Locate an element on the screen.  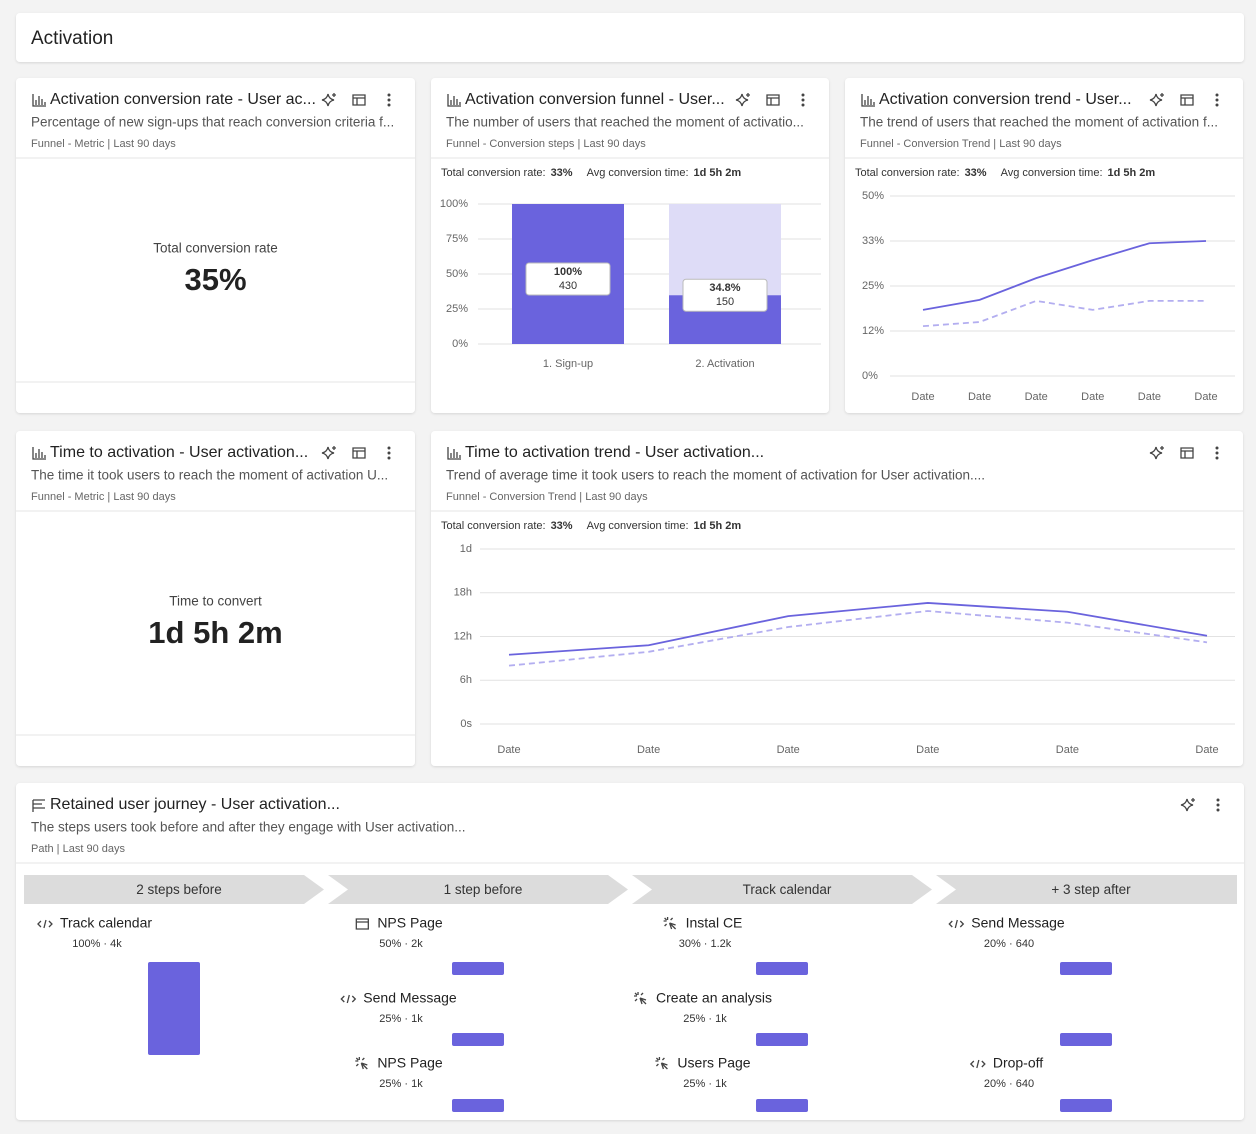
y-tick-label: 12% is located at coordinates (873, 331).